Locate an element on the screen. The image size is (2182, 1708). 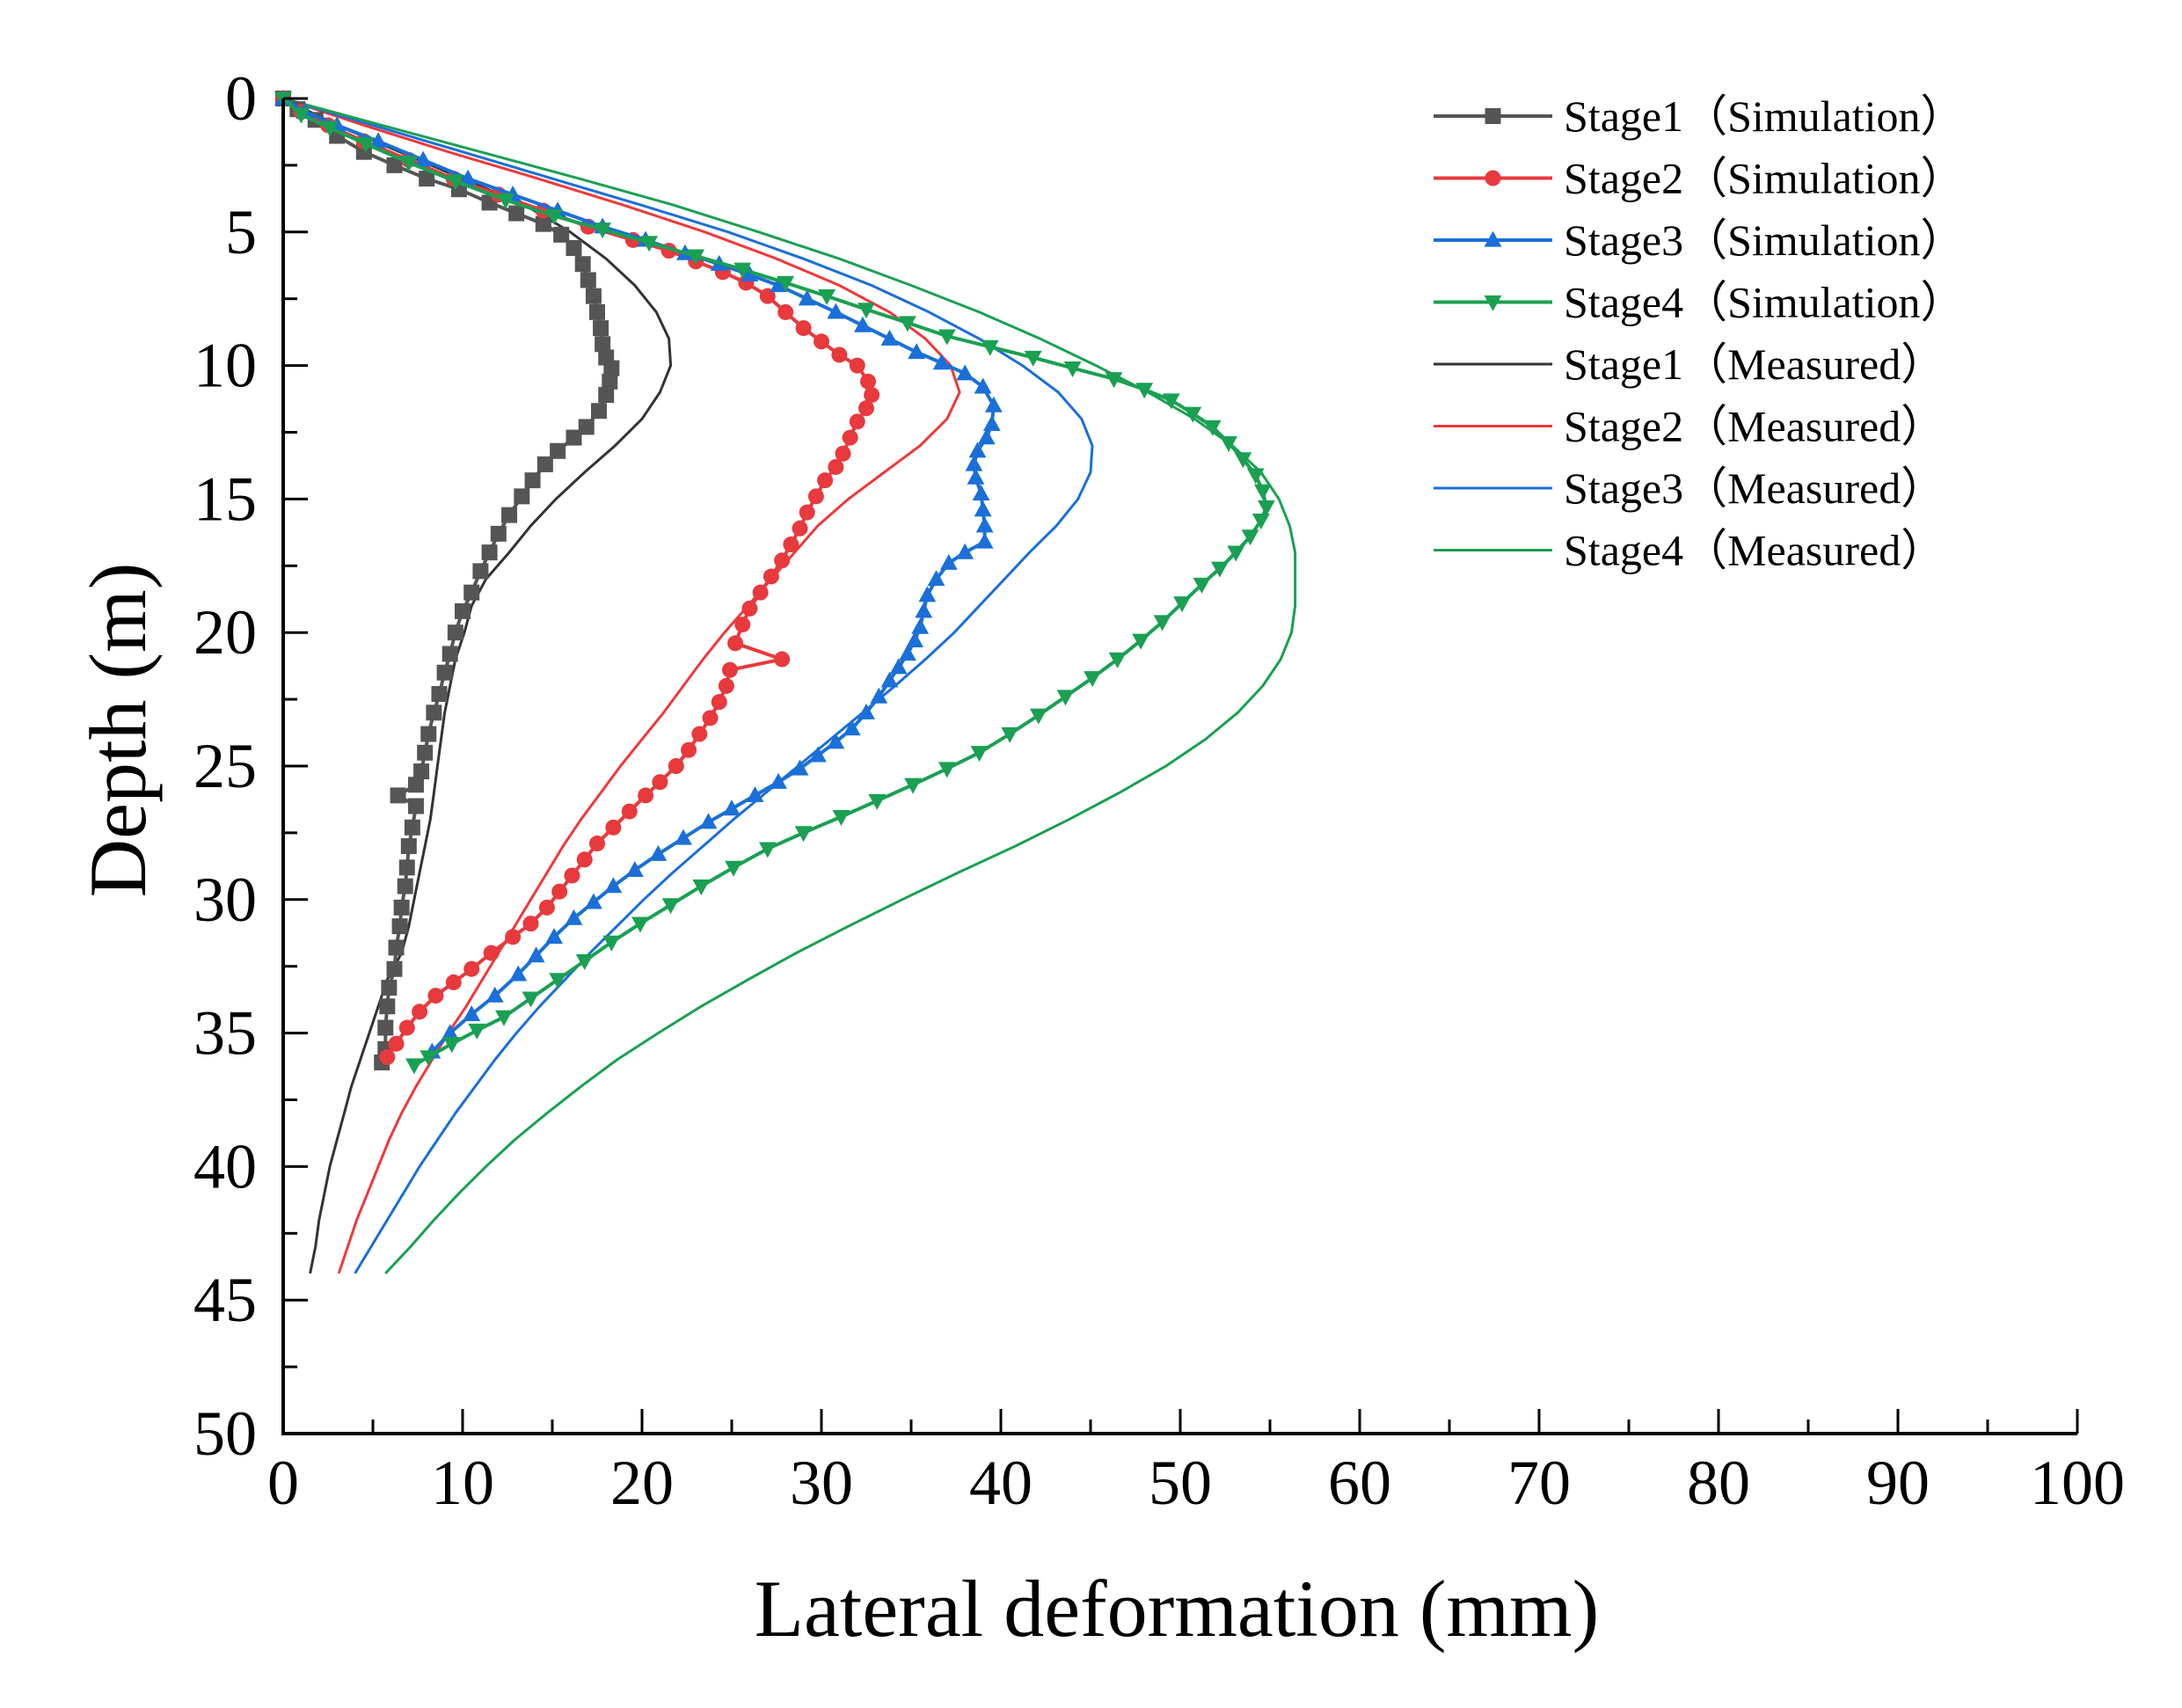
x-tick-label: 60 is located at coordinates (1359, 1483).